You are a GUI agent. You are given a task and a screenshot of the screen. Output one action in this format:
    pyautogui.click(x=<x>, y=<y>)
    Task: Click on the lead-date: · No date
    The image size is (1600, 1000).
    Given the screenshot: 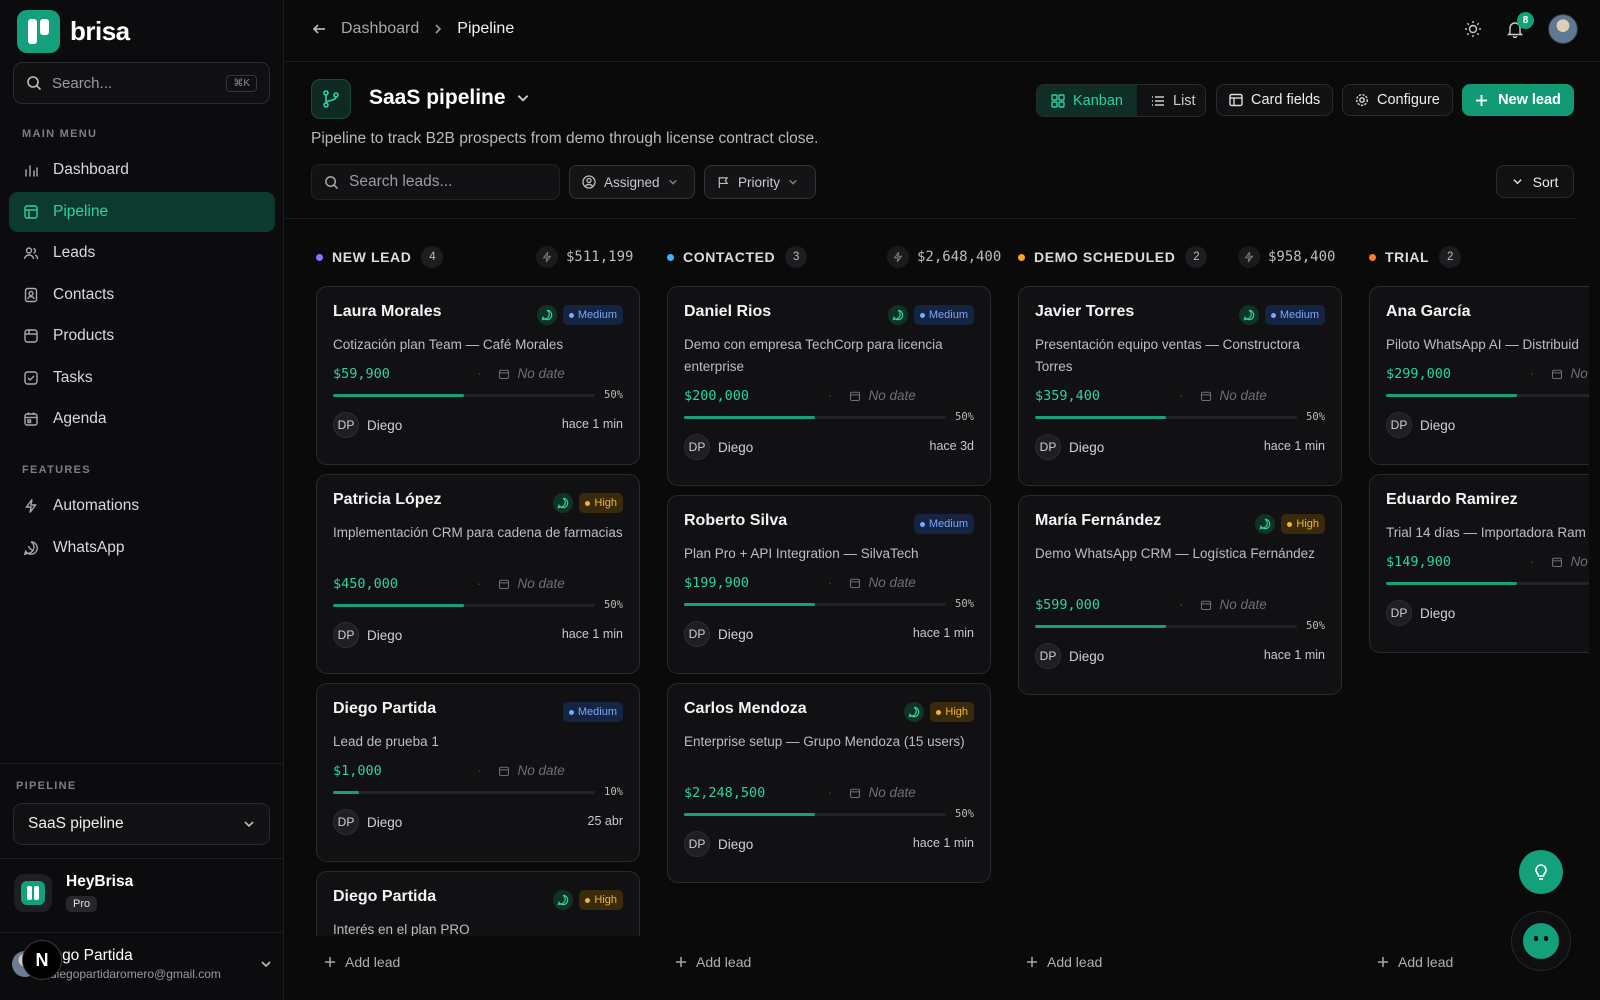 What is the action you would take?
    pyautogui.click(x=872, y=582)
    